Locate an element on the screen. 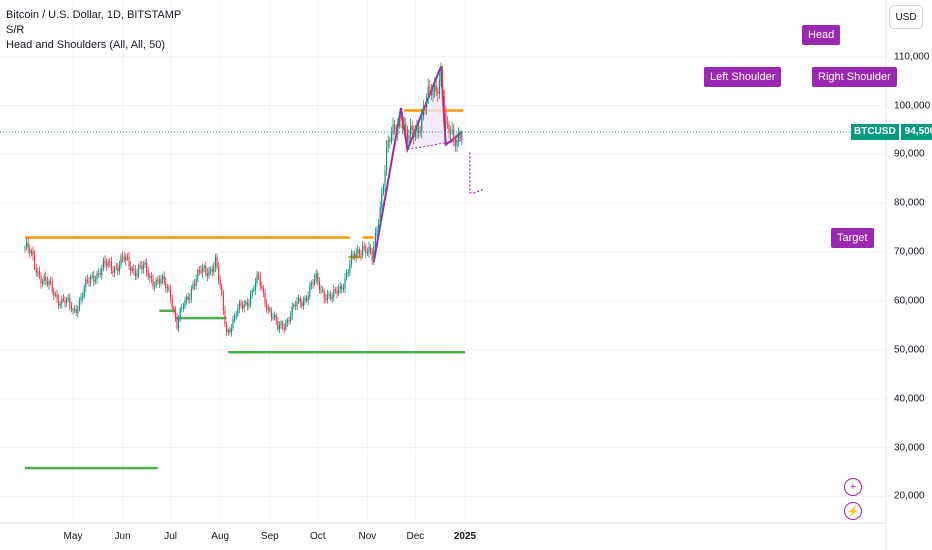 Image resolution: width=932 pixels, height=550 pixels. indicator-head-shoulders: Head and Shoulders (All, All, 50) is located at coordinates (85, 45).